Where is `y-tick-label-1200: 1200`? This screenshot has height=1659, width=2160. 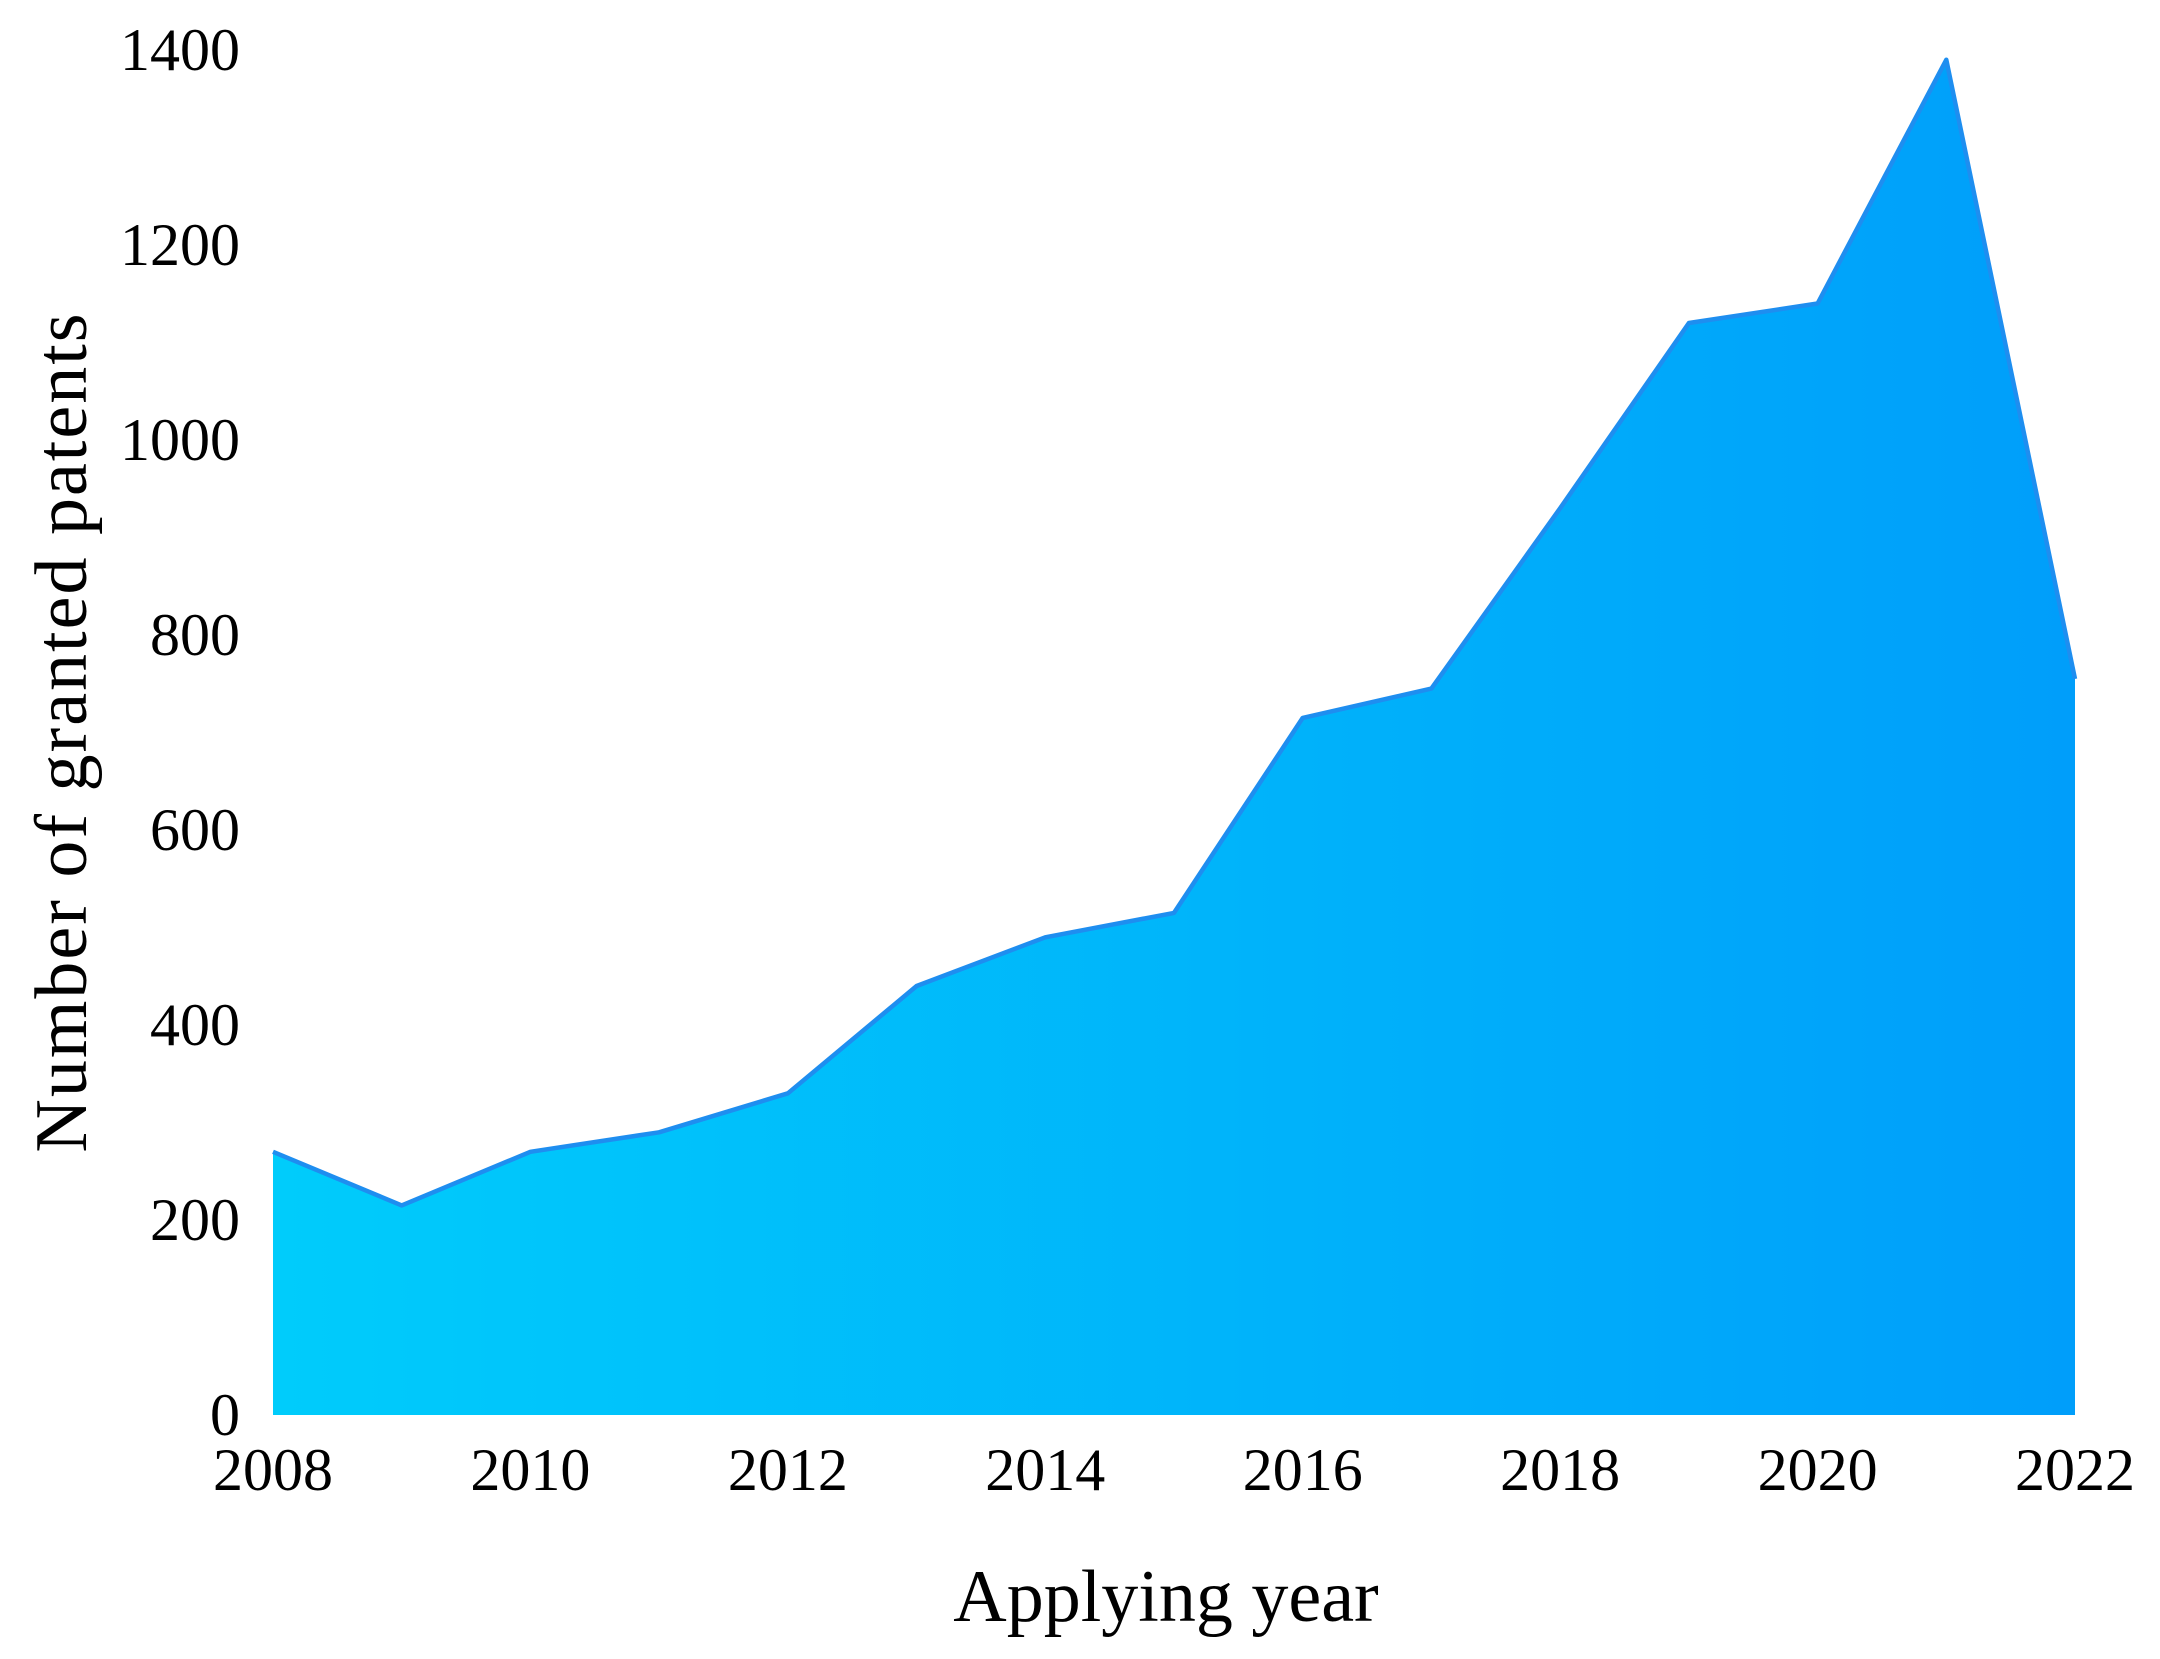 y-tick-label-1200: 1200 is located at coordinates (180, 245).